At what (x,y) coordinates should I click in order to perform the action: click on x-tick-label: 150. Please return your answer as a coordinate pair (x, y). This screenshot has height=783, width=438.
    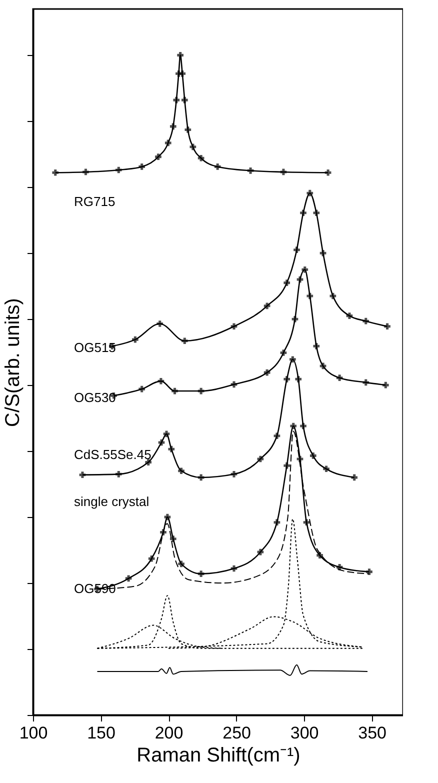
    Looking at the image, I should click on (101, 733).